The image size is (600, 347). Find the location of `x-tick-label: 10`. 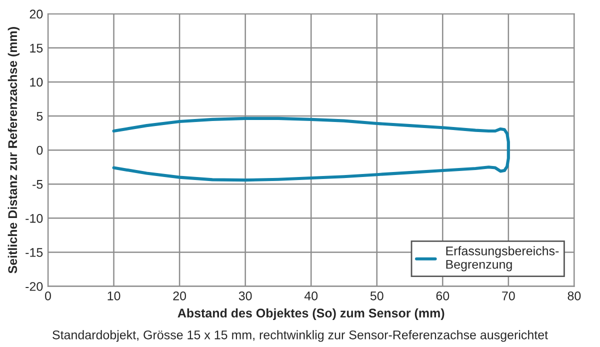

x-tick-label: 10 is located at coordinates (114, 295).